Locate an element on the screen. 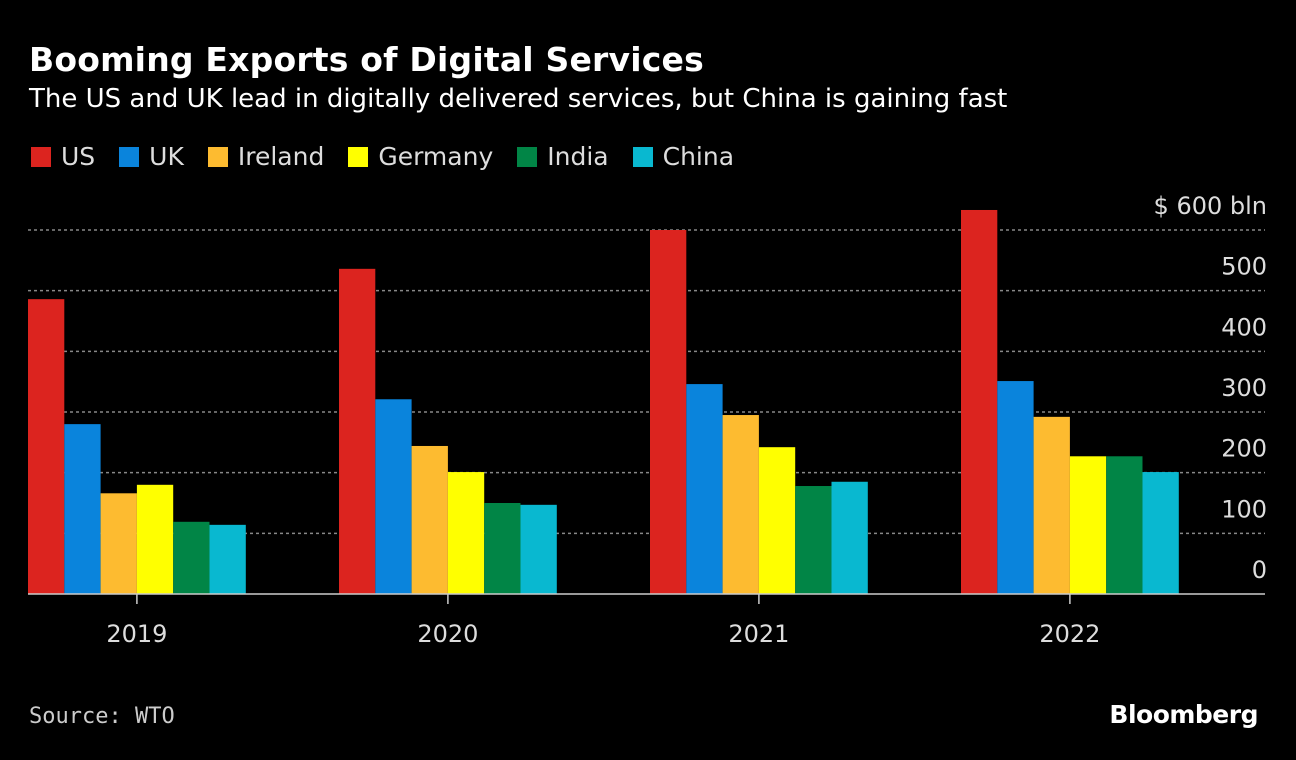 This screenshot has height=760, width=1296. bar-us-2021 is located at coordinates (668, 412).